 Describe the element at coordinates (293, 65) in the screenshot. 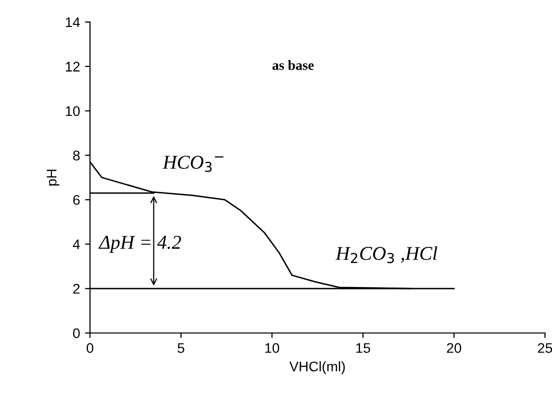

I see `annotation: as base` at that location.